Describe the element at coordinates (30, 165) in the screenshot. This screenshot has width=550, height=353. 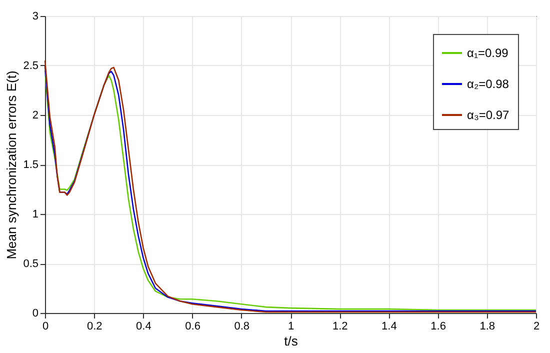
I see `y-tick-label: 1.5` at that location.